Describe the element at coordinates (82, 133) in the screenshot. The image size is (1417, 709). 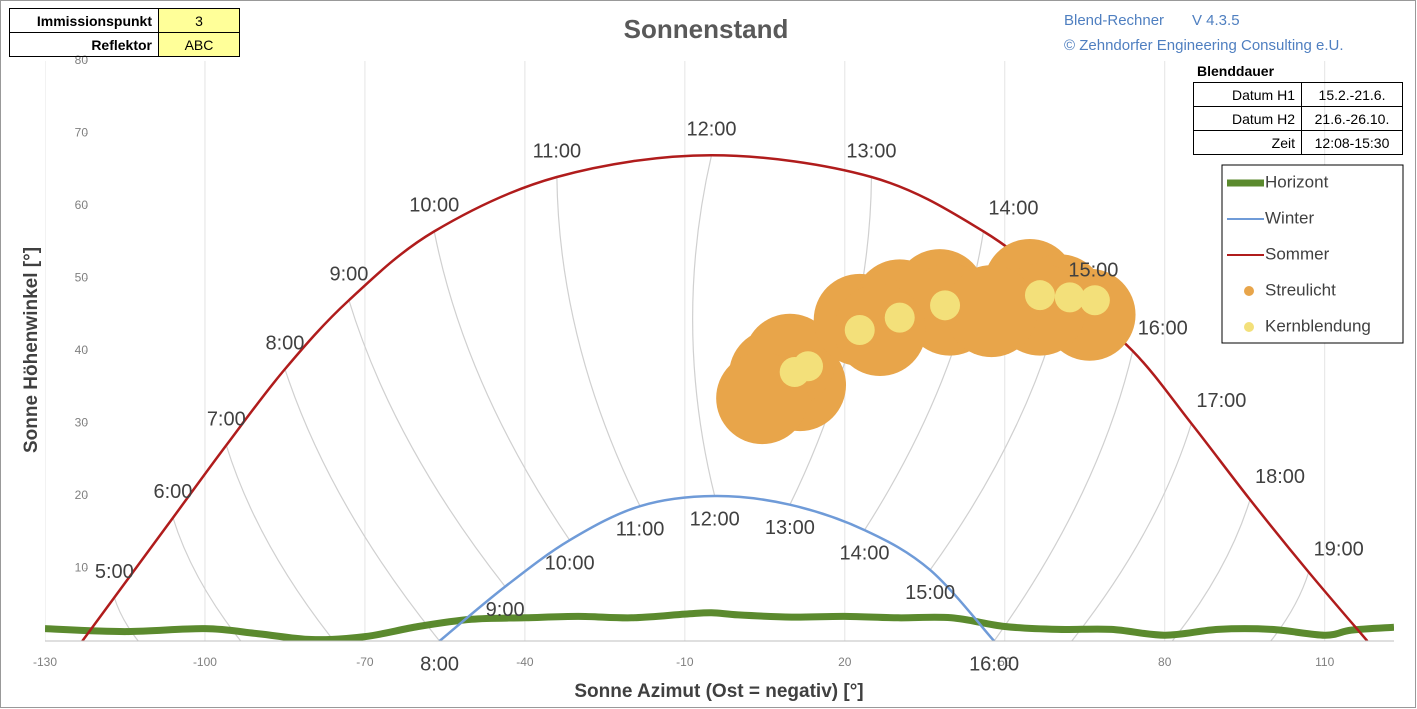
I see `y-tick-label: 70` at that location.